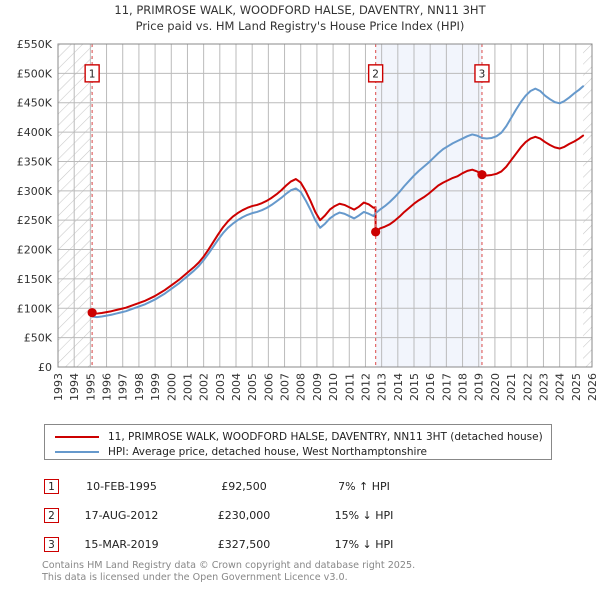  Describe the element at coordinates (364, 515) in the screenshot. I see `transaction-hpi-delta-2: 15% ↓ HPI` at that location.